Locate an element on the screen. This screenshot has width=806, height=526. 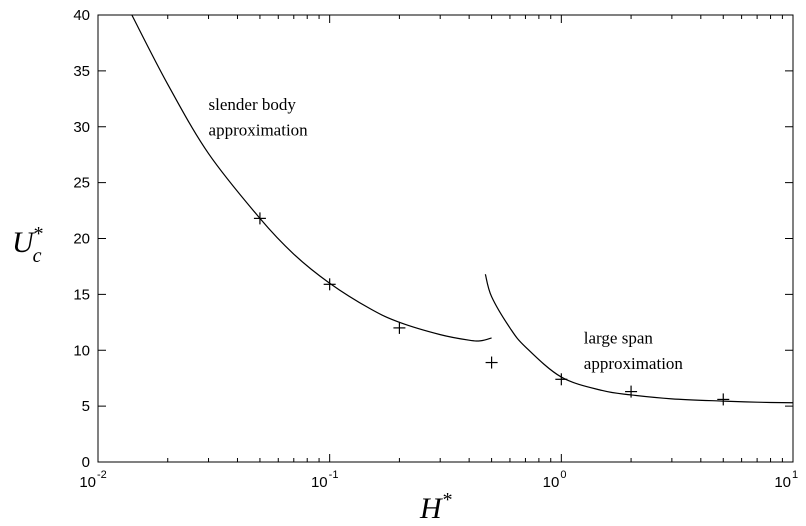
y-tick-label: 20 is located at coordinates (81, 239).